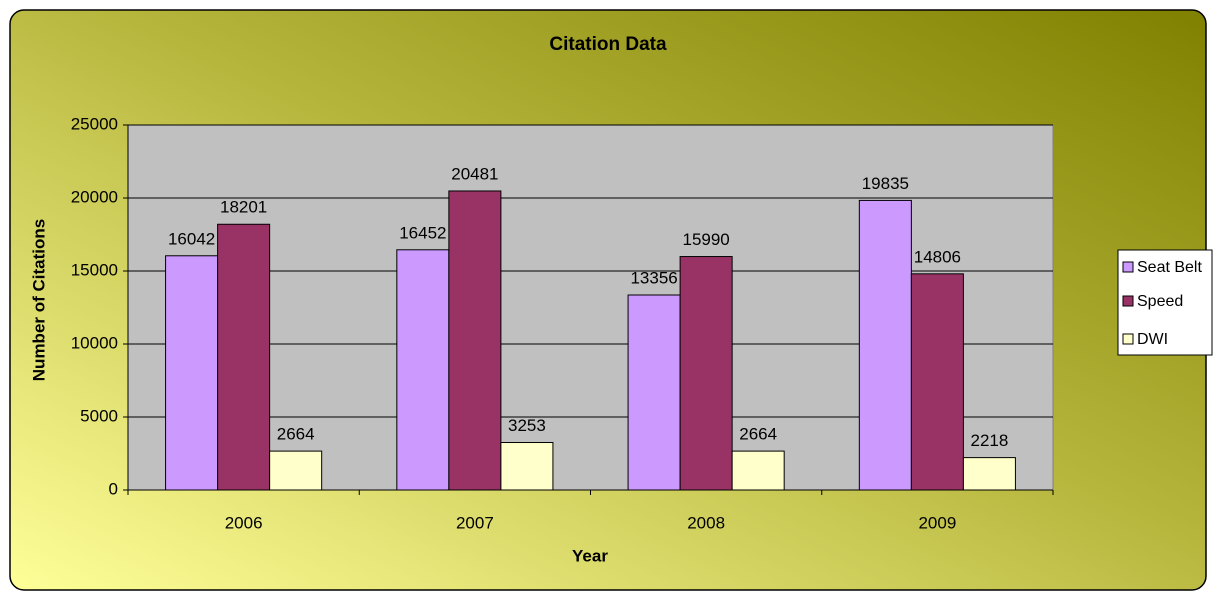 The image size is (1217, 603). Describe the element at coordinates (1152, 339) in the screenshot. I see `legend-label: DWI` at that location.